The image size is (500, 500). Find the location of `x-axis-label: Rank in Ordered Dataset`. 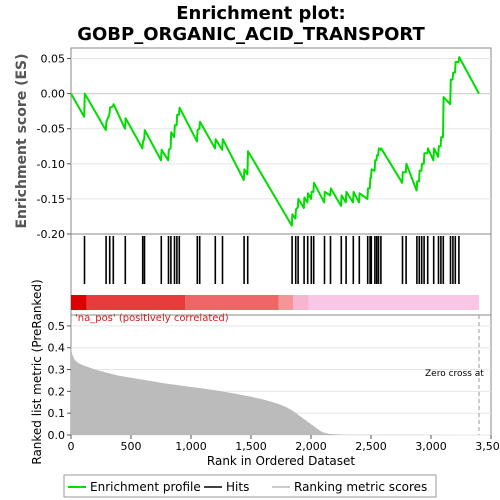

x-axis-label: Rank in Ordered Dataset is located at coordinates (281, 461).